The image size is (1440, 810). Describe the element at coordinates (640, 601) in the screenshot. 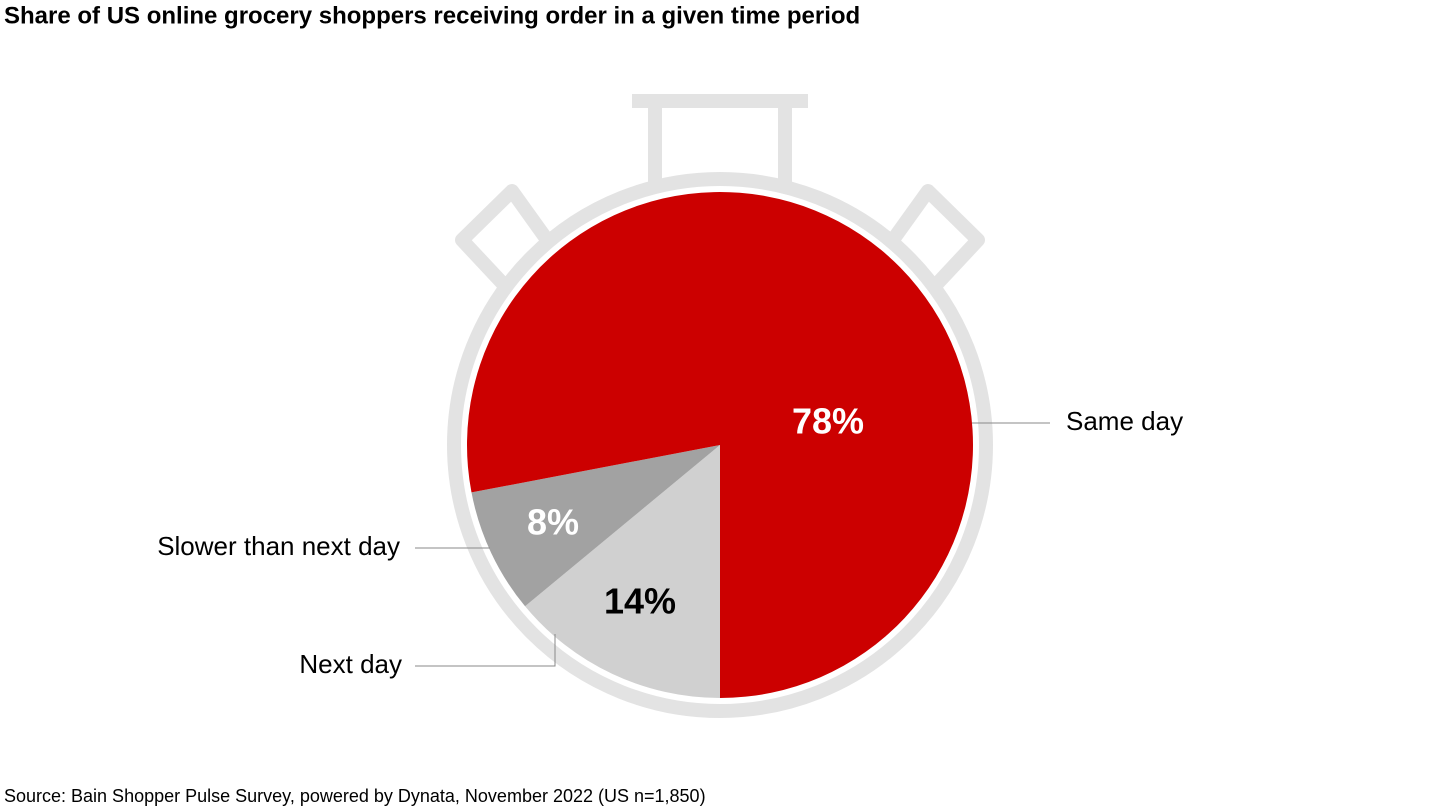

I see `value-label: 14%` at that location.